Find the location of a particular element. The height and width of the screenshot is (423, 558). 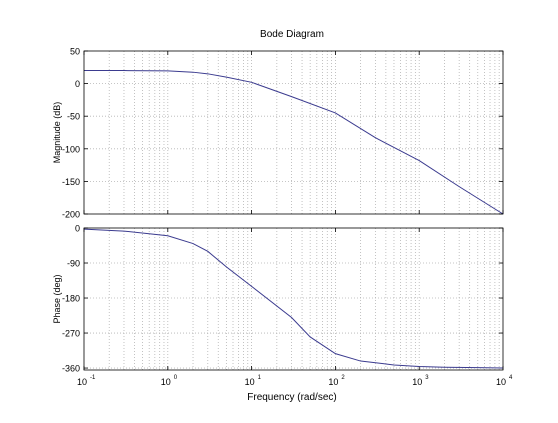

y-tick-label: -360 is located at coordinates (71, 369).